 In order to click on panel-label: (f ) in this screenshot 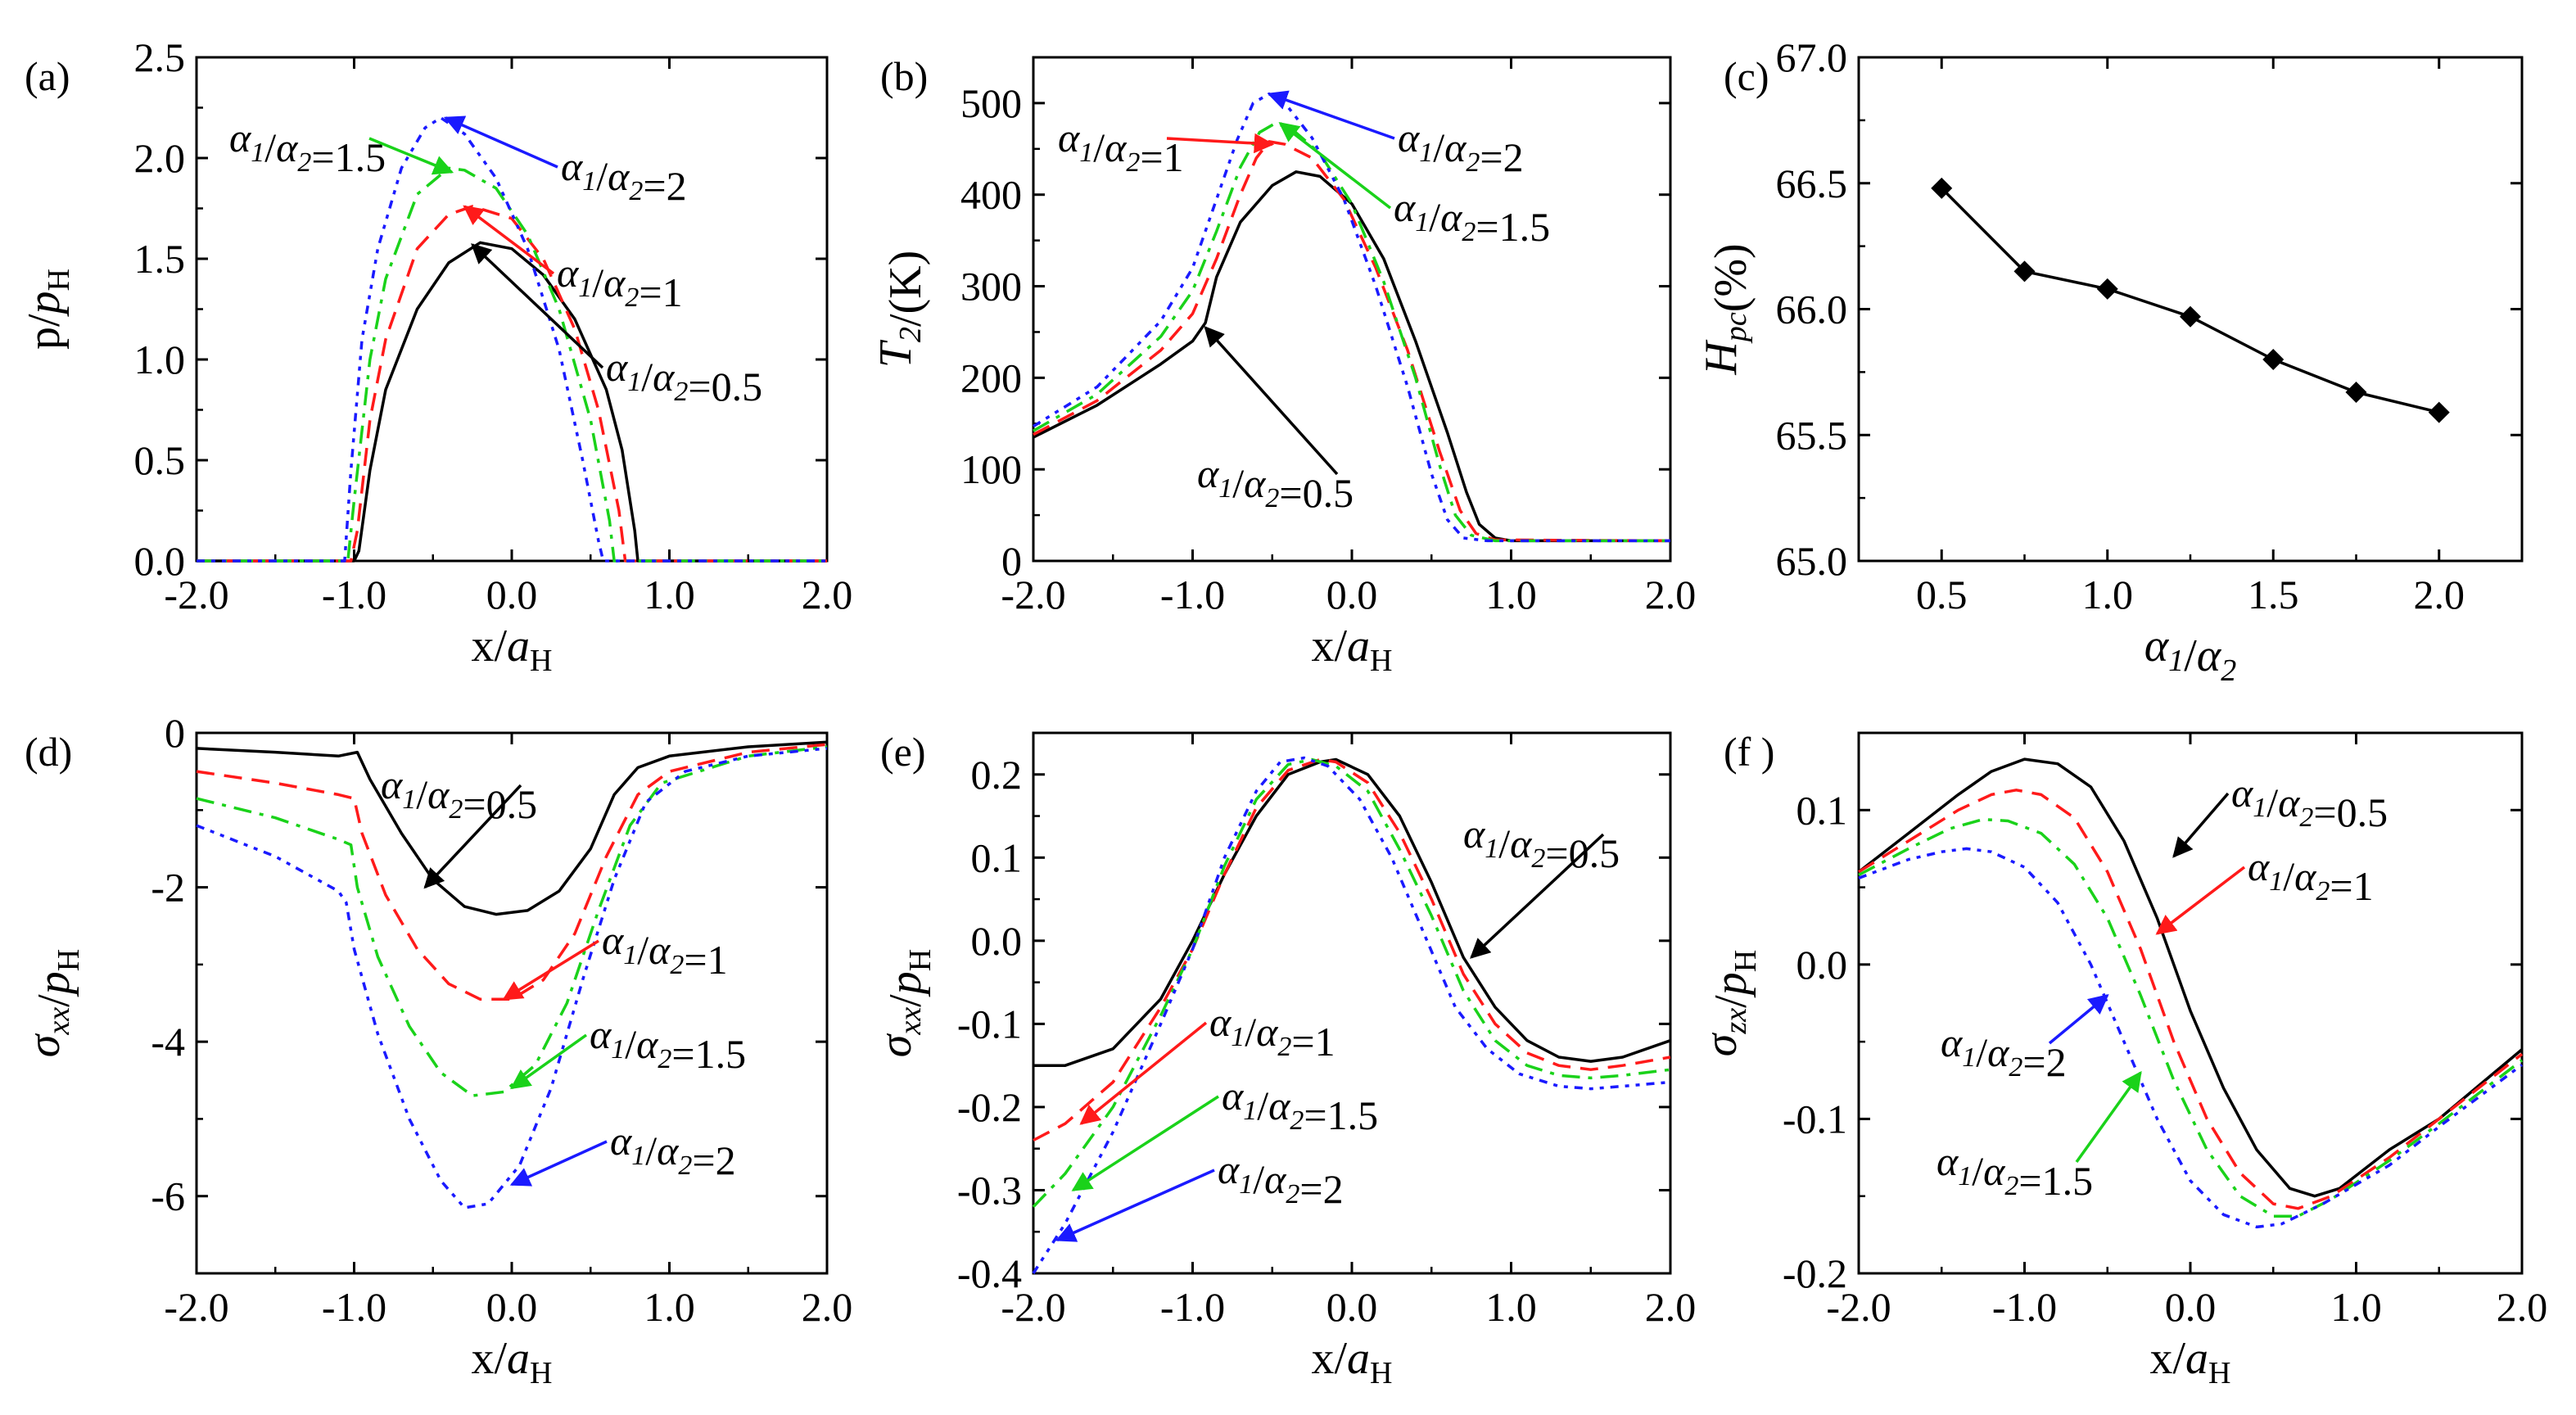, I will do `click(1749, 752)`.